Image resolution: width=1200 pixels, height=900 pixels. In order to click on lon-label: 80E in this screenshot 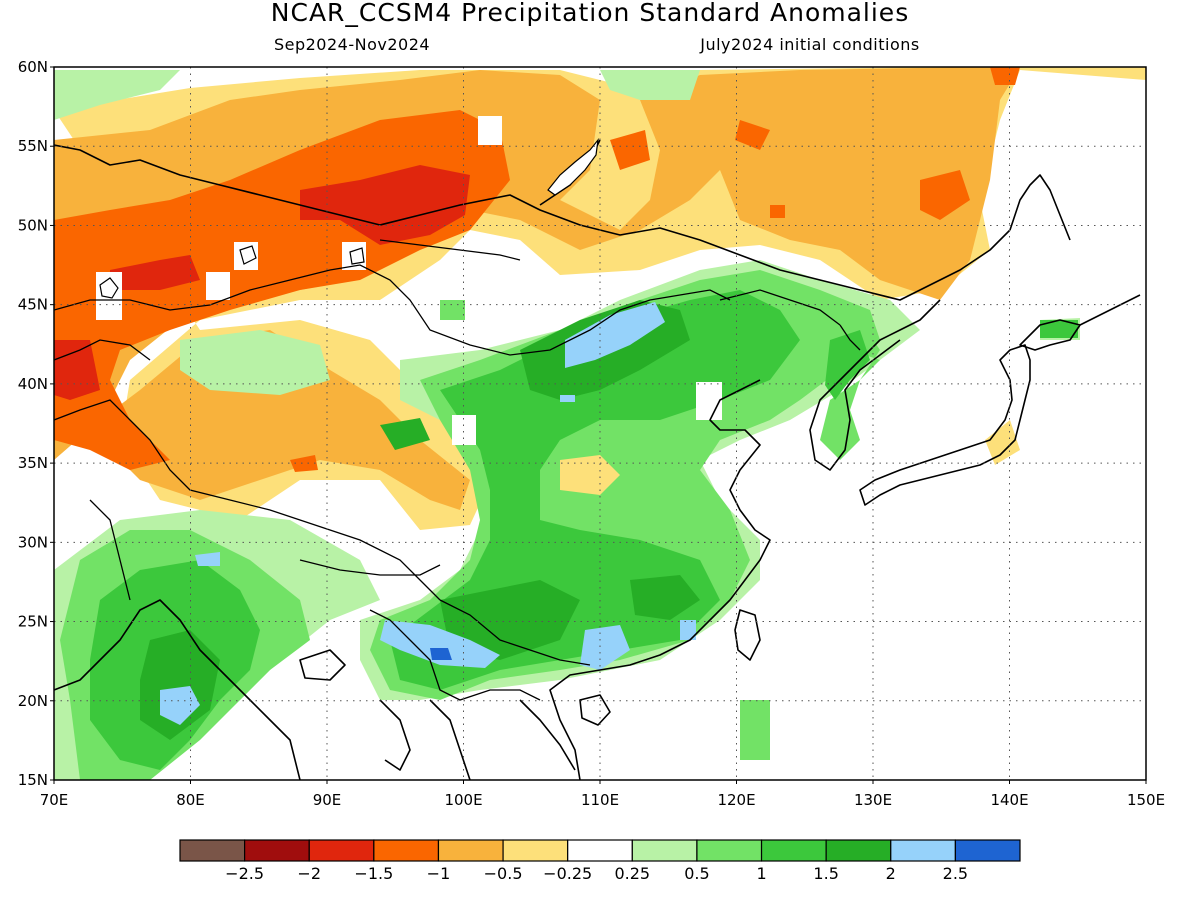, I will do `click(190, 800)`.